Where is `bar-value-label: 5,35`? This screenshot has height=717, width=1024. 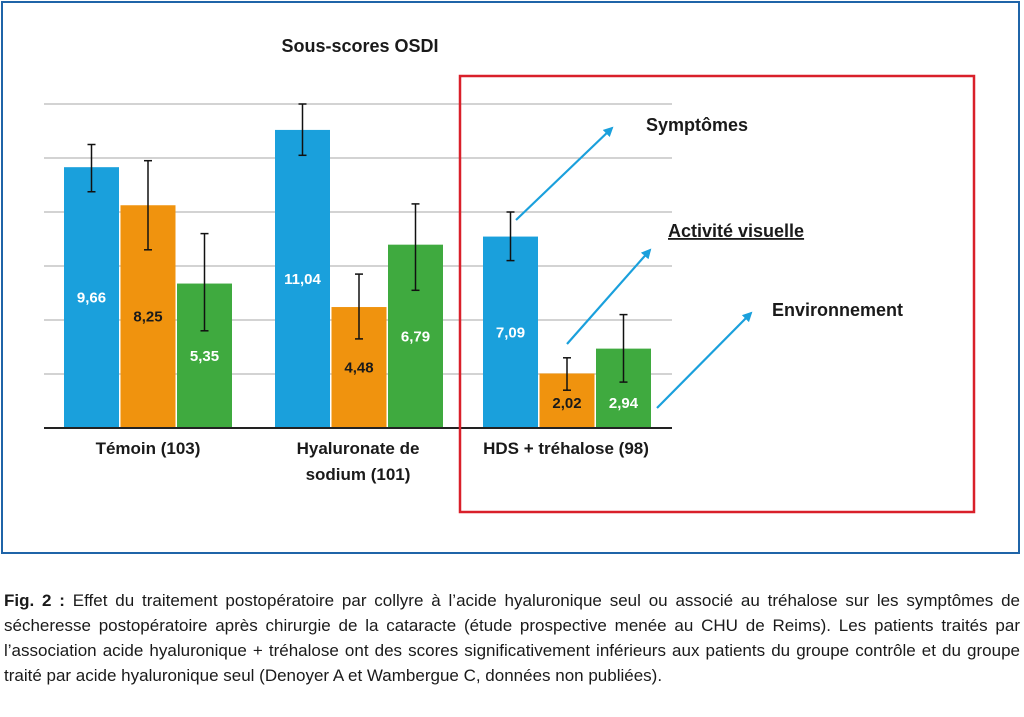 bar-value-label: 5,35 is located at coordinates (204, 356).